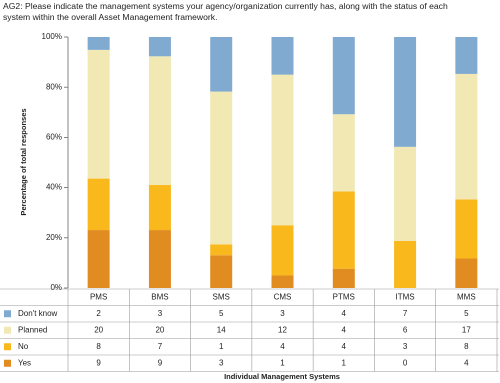 This screenshot has height=383, width=500. What do you see at coordinates (54, 237) in the screenshot?
I see `y-tick-label: 20%` at bounding box center [54, 237].